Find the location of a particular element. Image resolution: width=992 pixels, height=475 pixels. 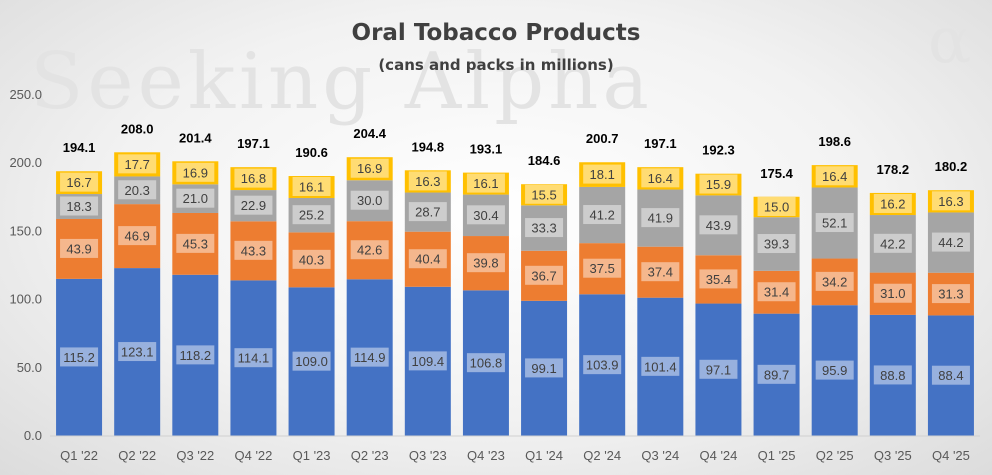

segment-label: 45.3 is located at coordinates (195, 243).